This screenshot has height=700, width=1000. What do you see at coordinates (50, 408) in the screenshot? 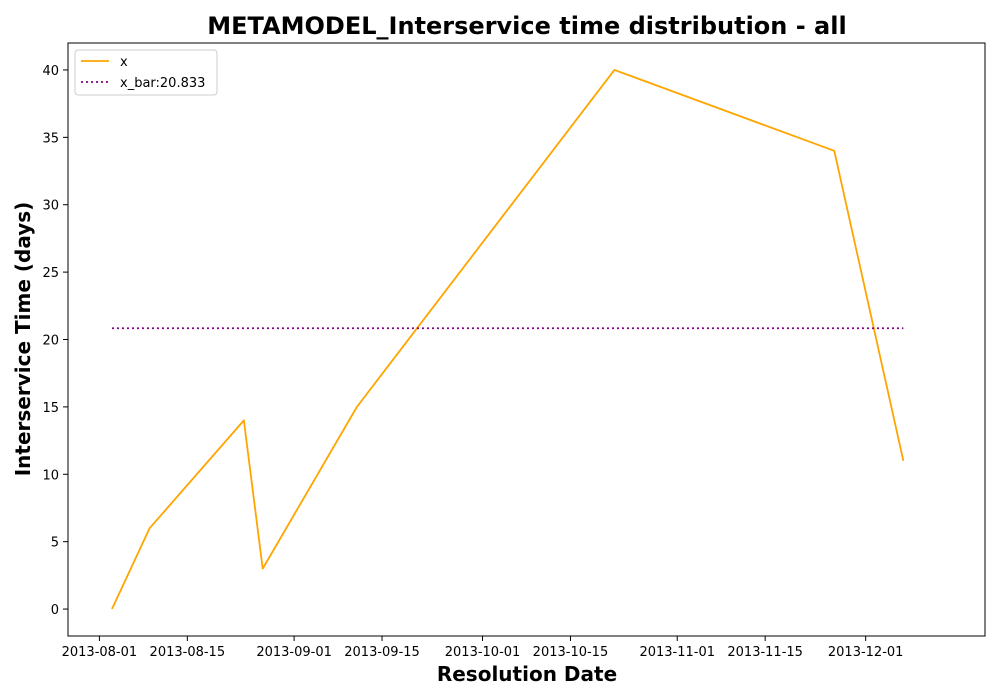
I see `y-tick-label: 15` at bounding box center [50, 408].